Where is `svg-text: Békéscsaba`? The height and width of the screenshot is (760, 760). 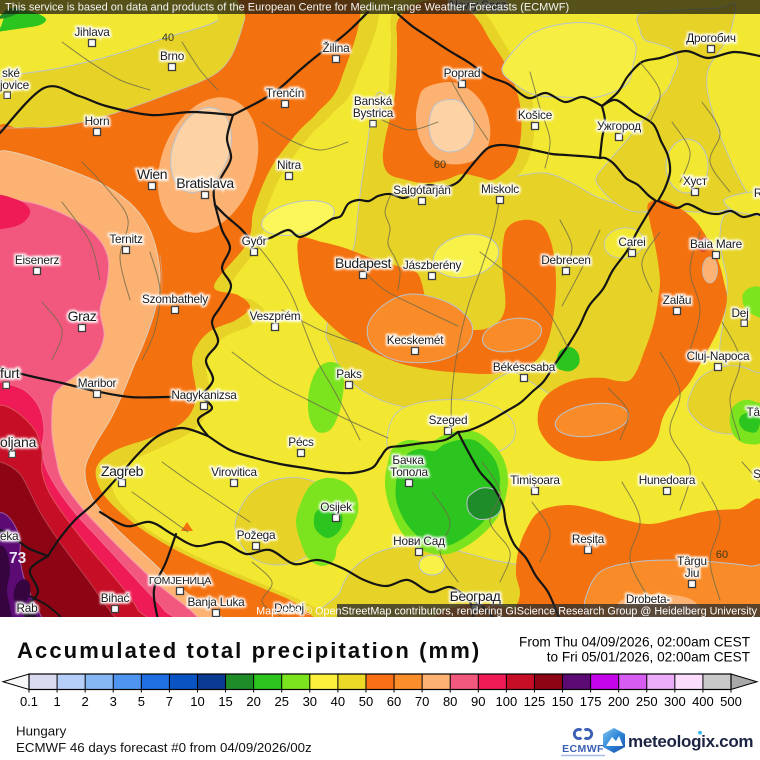
svg-text: Békéscsaba is located at coordinates (524, 367).